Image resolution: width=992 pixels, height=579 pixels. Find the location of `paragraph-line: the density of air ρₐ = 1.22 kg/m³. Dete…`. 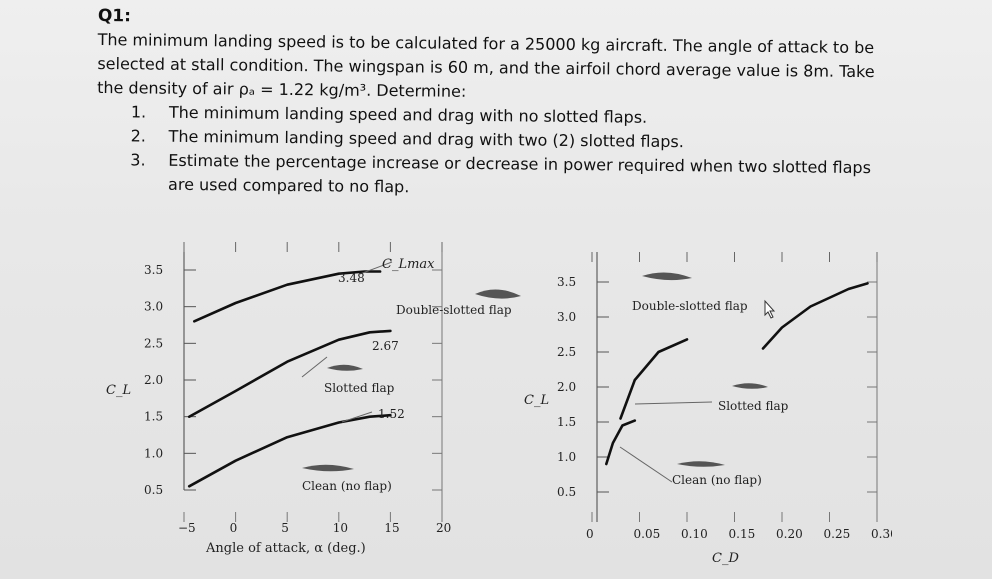

paragraph-line: the density of air ρₐ = 1.22 kg/m³. Dete… is located at coordinates (282, 89).